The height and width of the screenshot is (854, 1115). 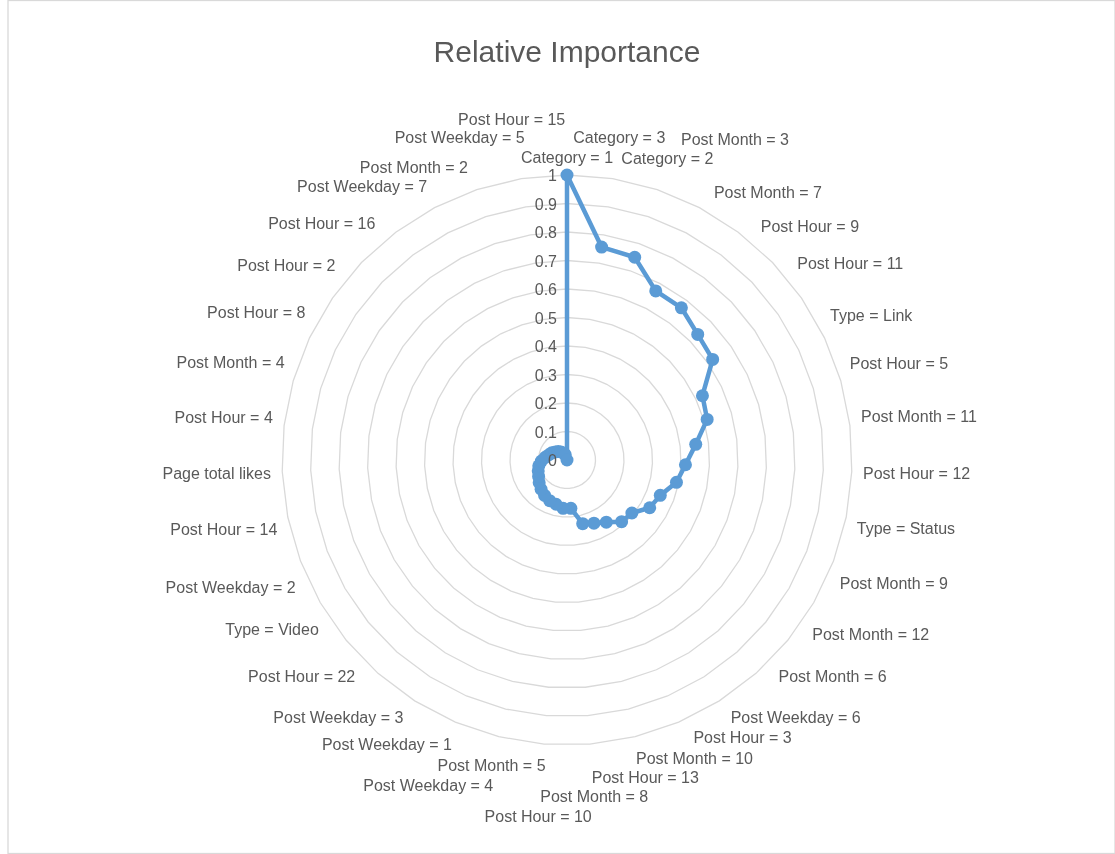 I want to click on y-tick-label: 0.1, so click(x=546, y=432).